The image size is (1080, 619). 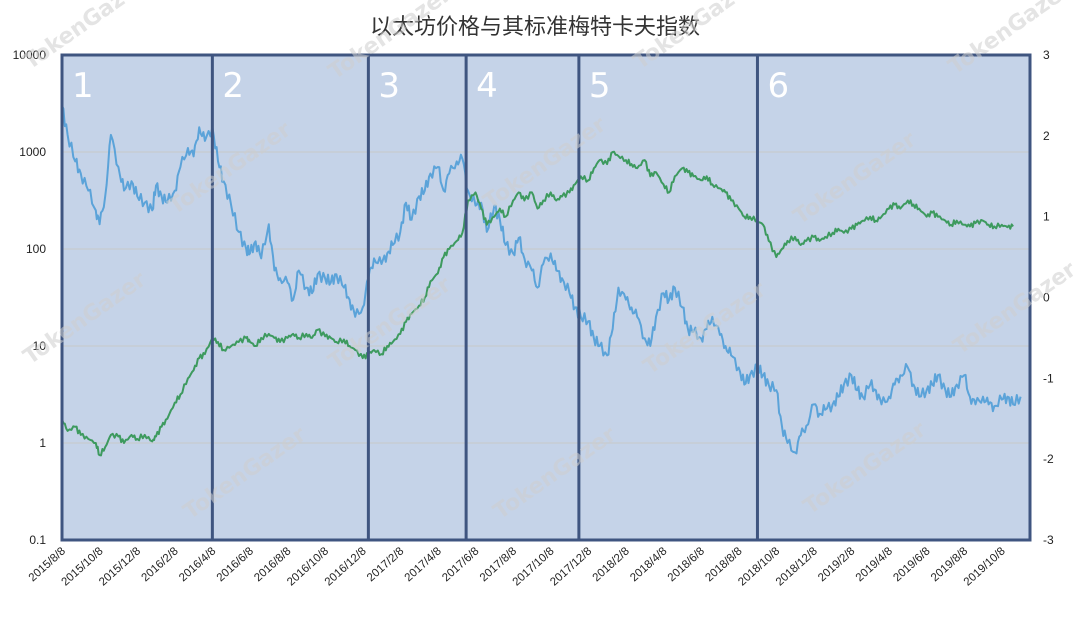 What do you see at coordinates (385, 564) in the screenshot?
I see `x-axis-tick: 2017/2/8` at bounding box center [385, 564].